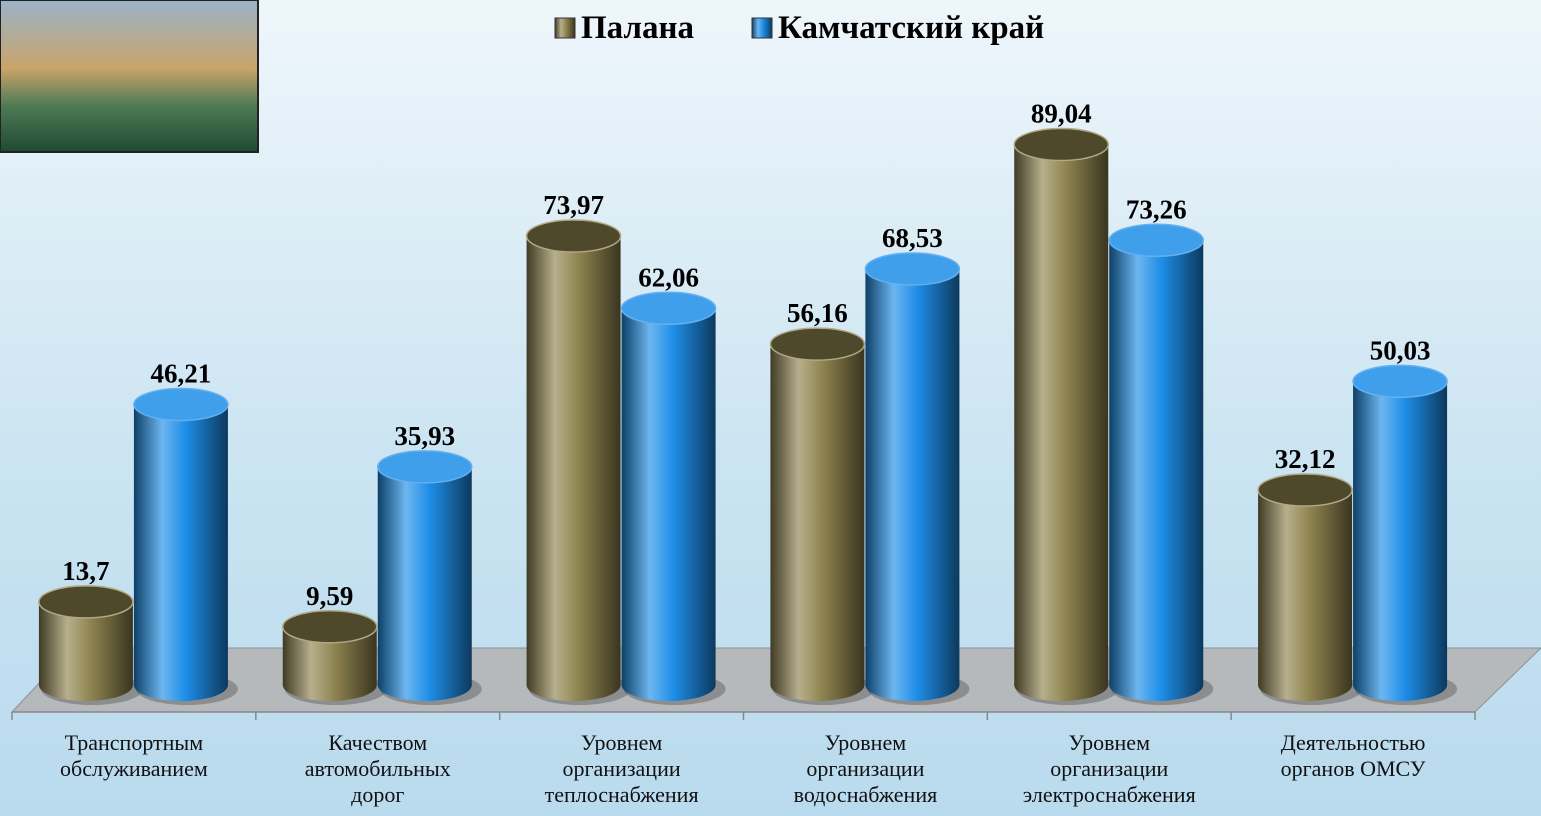  I want to click on legend-label: Палана, so click(637, 28).